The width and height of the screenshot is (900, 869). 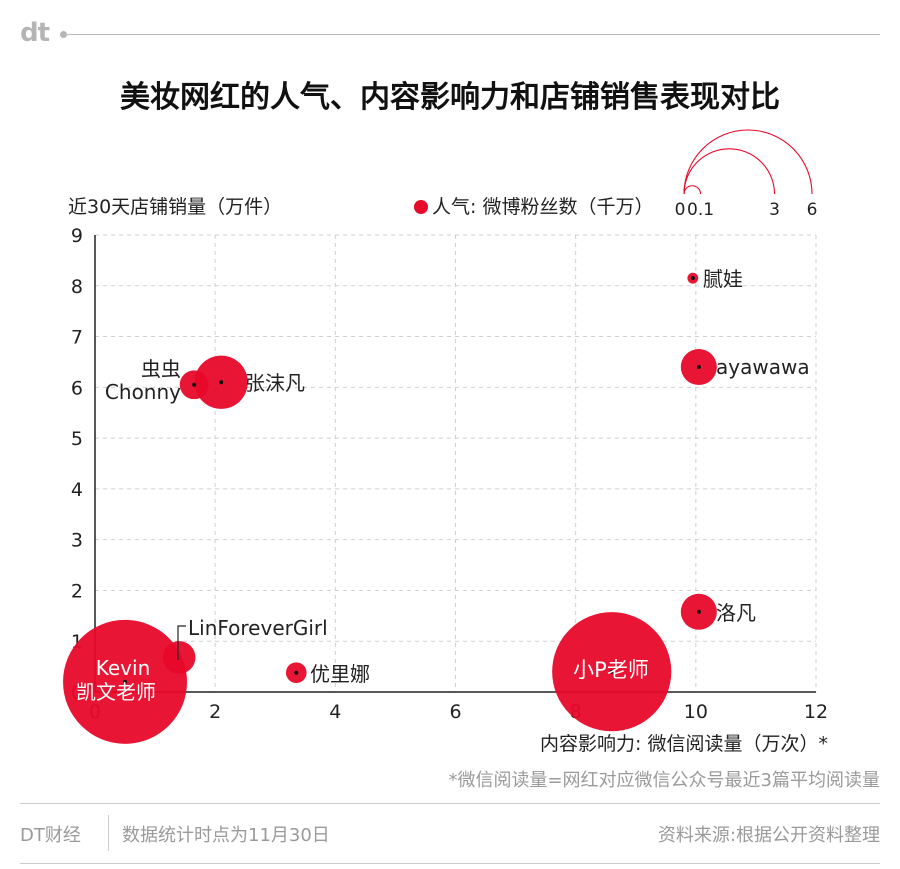 I want to click on brand-logo: dt, so click(x=35, y=33).